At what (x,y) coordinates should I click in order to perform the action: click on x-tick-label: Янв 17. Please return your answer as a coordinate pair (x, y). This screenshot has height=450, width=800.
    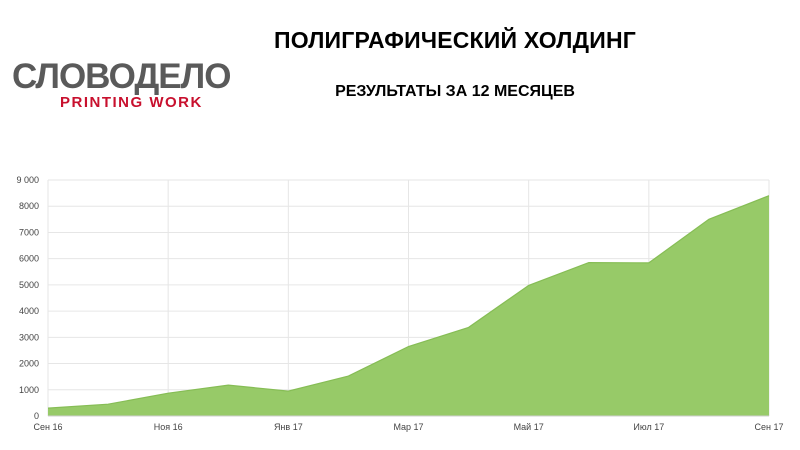
    Looking at the image, I should click on (288, 427).